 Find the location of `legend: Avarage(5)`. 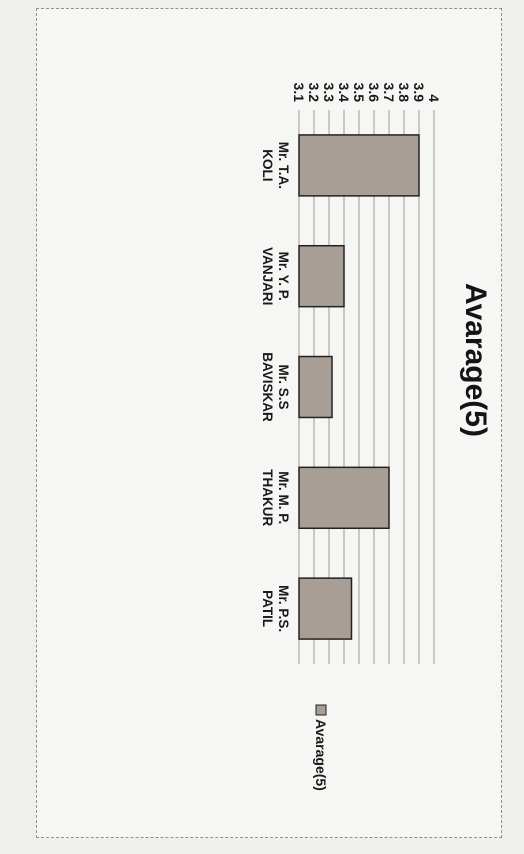

legend: Avarage(5) is located at coordinates (321, 747).